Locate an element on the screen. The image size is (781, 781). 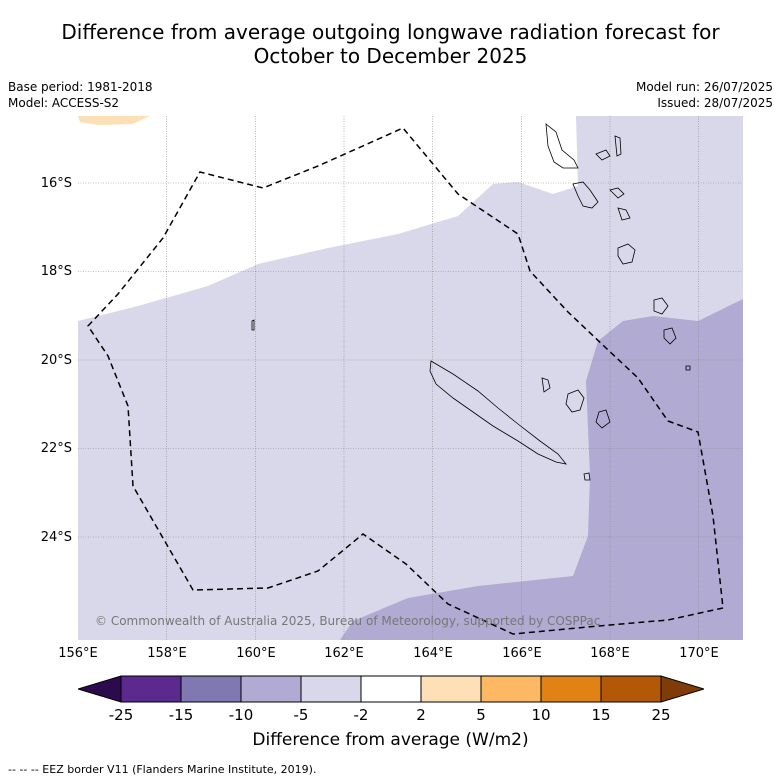
lon-label-168e: 168°E is located at coordinates (610, 653).